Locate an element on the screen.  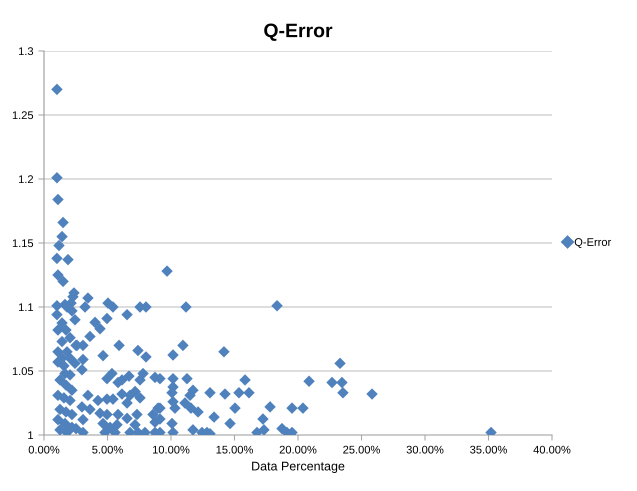
x-tick-label: 30.00% is located at coordinates (425, 450).